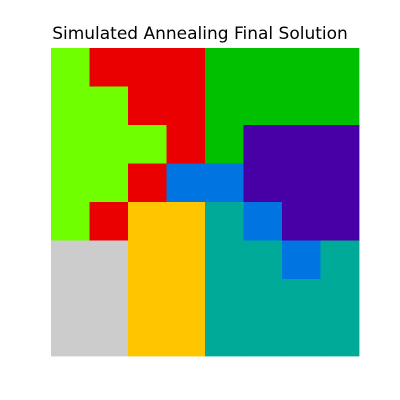 The height and width of the screenshot is (400, 400). What do you see at coordinates (200, 34) in the screenshot?
I see `chart-title: Simulated Annealing Final Solution` at bounding box center [200, 34].